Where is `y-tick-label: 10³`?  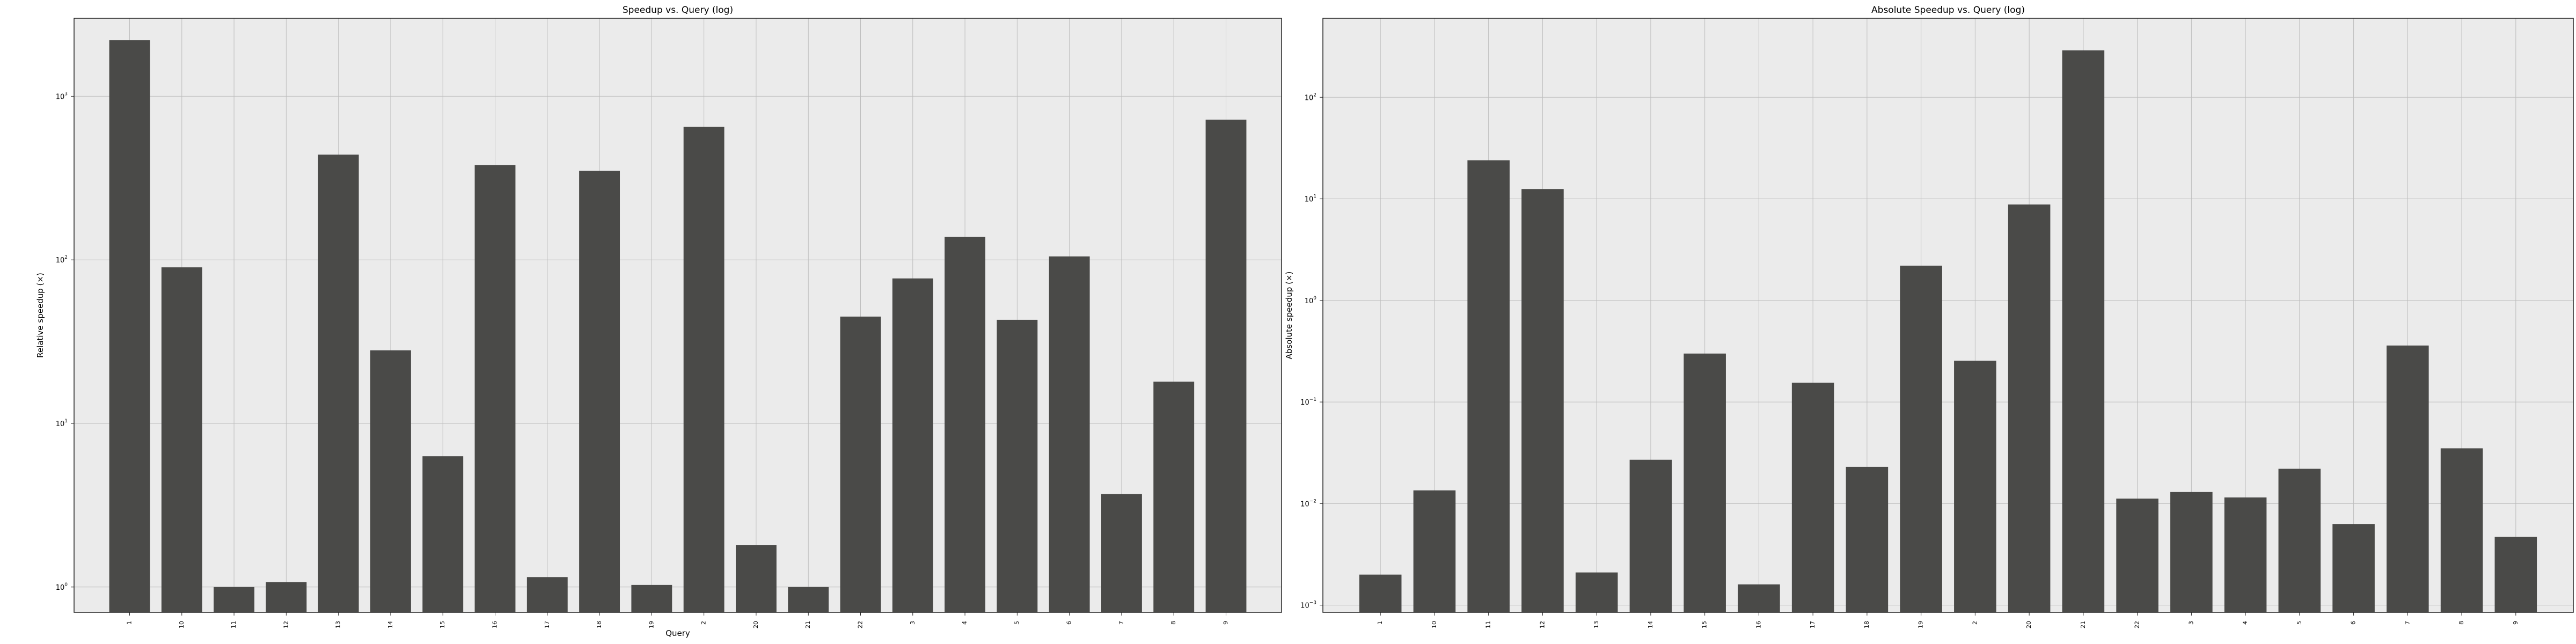 y-tick-label: 10³ is located at coordinates (62, 96).